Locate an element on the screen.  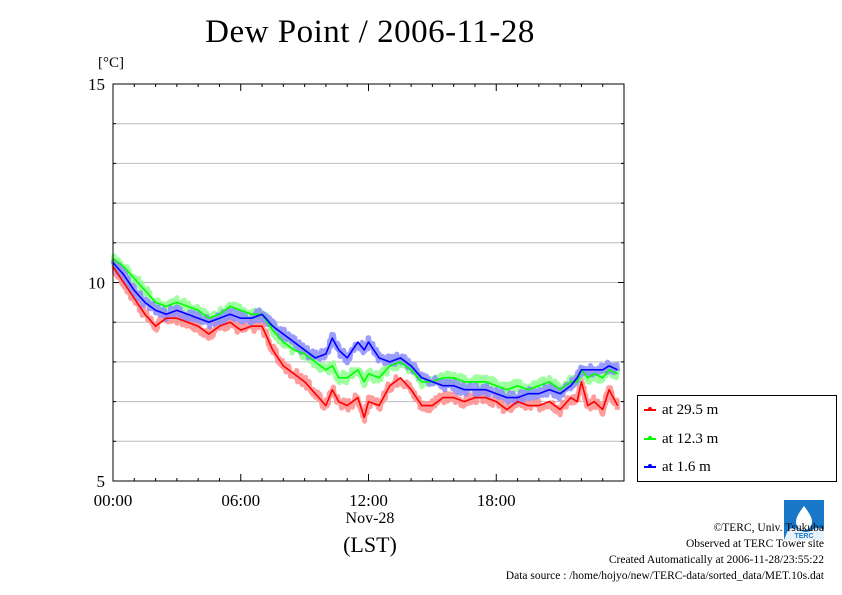
credit-site: Observed at TERC Tower site is located at coordinates (754, 544).